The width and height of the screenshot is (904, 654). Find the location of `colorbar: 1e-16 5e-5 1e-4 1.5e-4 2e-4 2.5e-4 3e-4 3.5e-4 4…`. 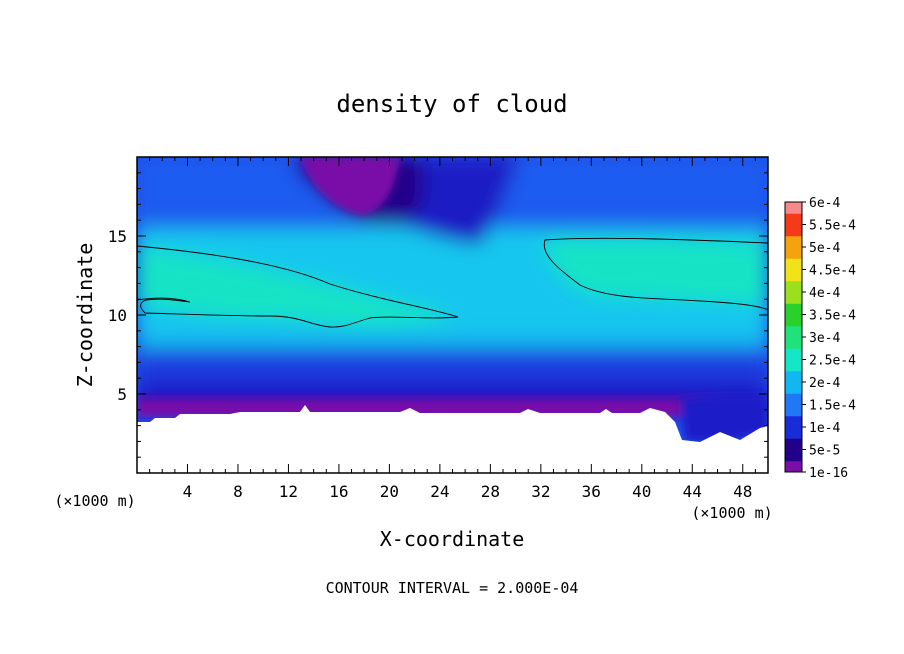

colorbar: 1e-16 5e-5 1e-4 1.5e-4 2e-4 2.5e-4 3e-4 3.5e-4 4… is located at coordinates (820, 338).